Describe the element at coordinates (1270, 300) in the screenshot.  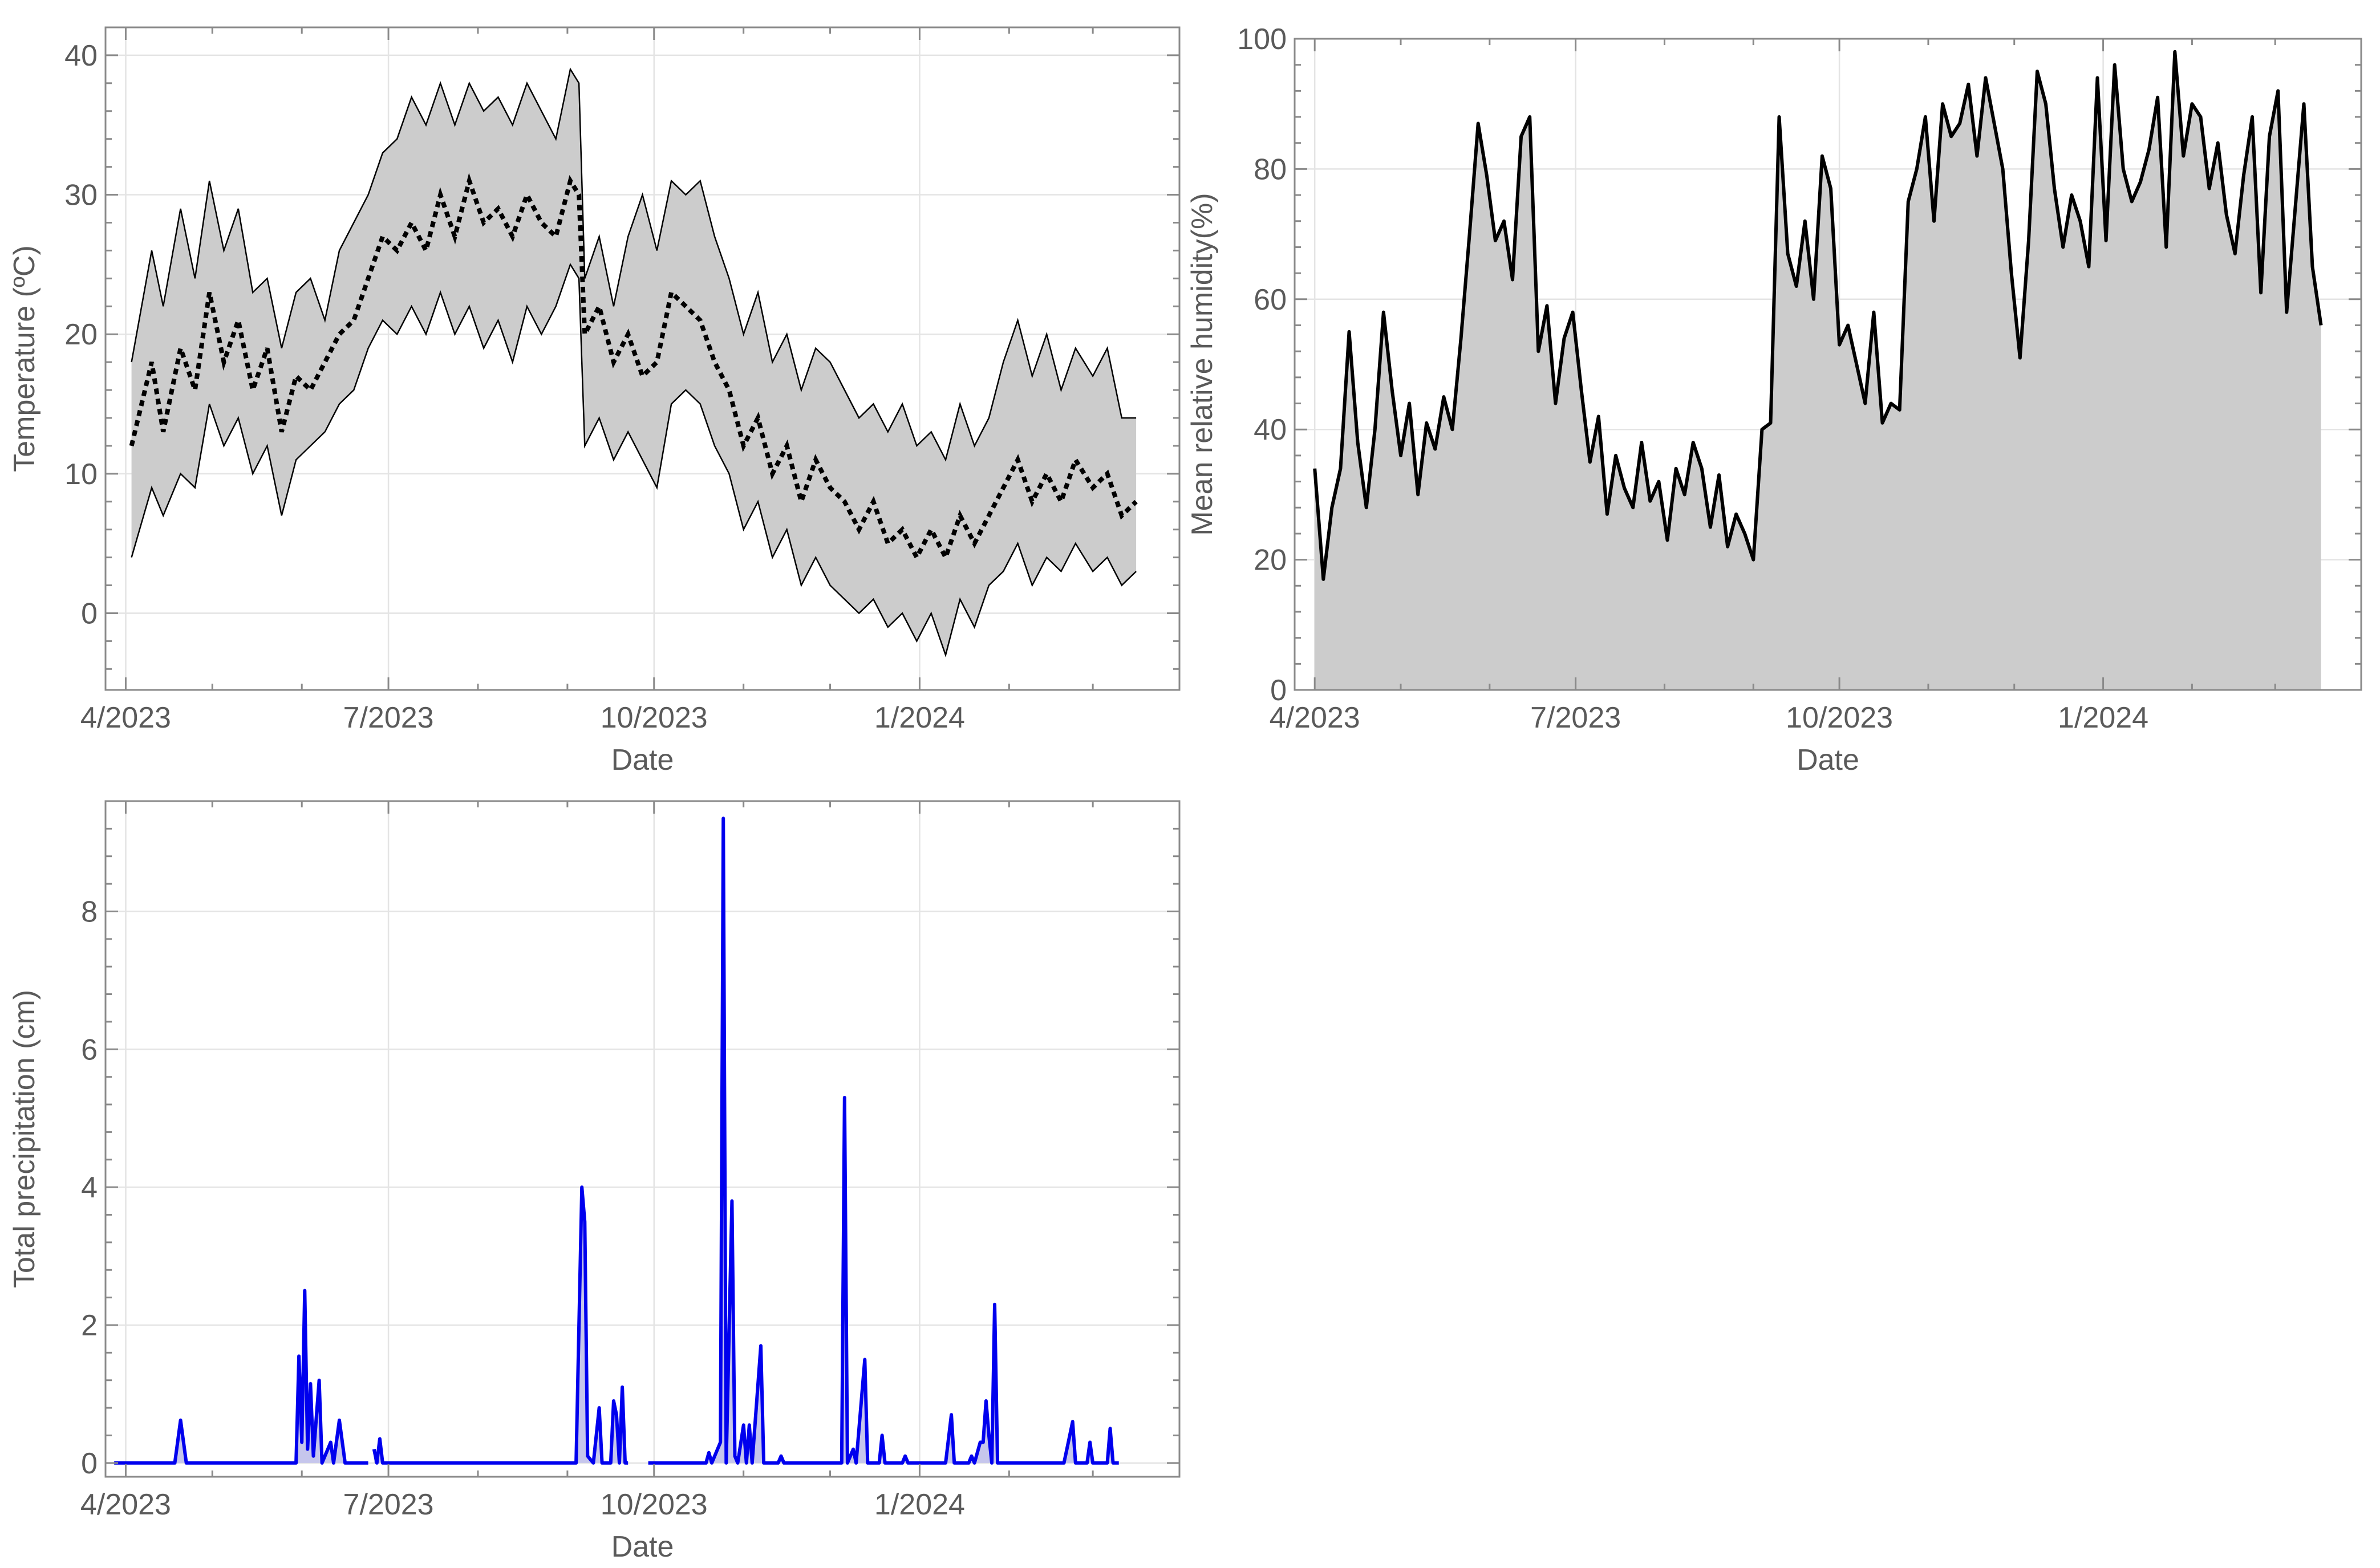
I see `y-tick-label: 60` at that location.